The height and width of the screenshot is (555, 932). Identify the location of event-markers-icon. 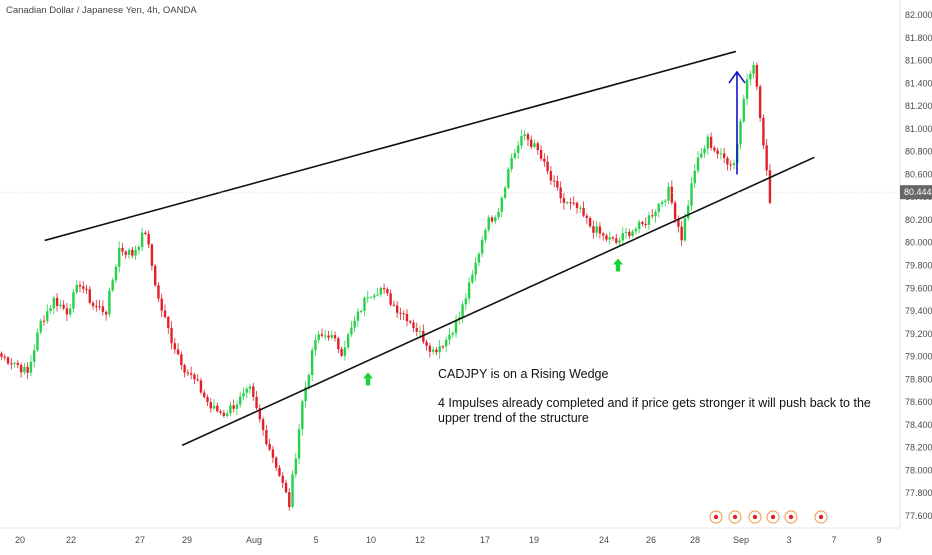
(768, 517).